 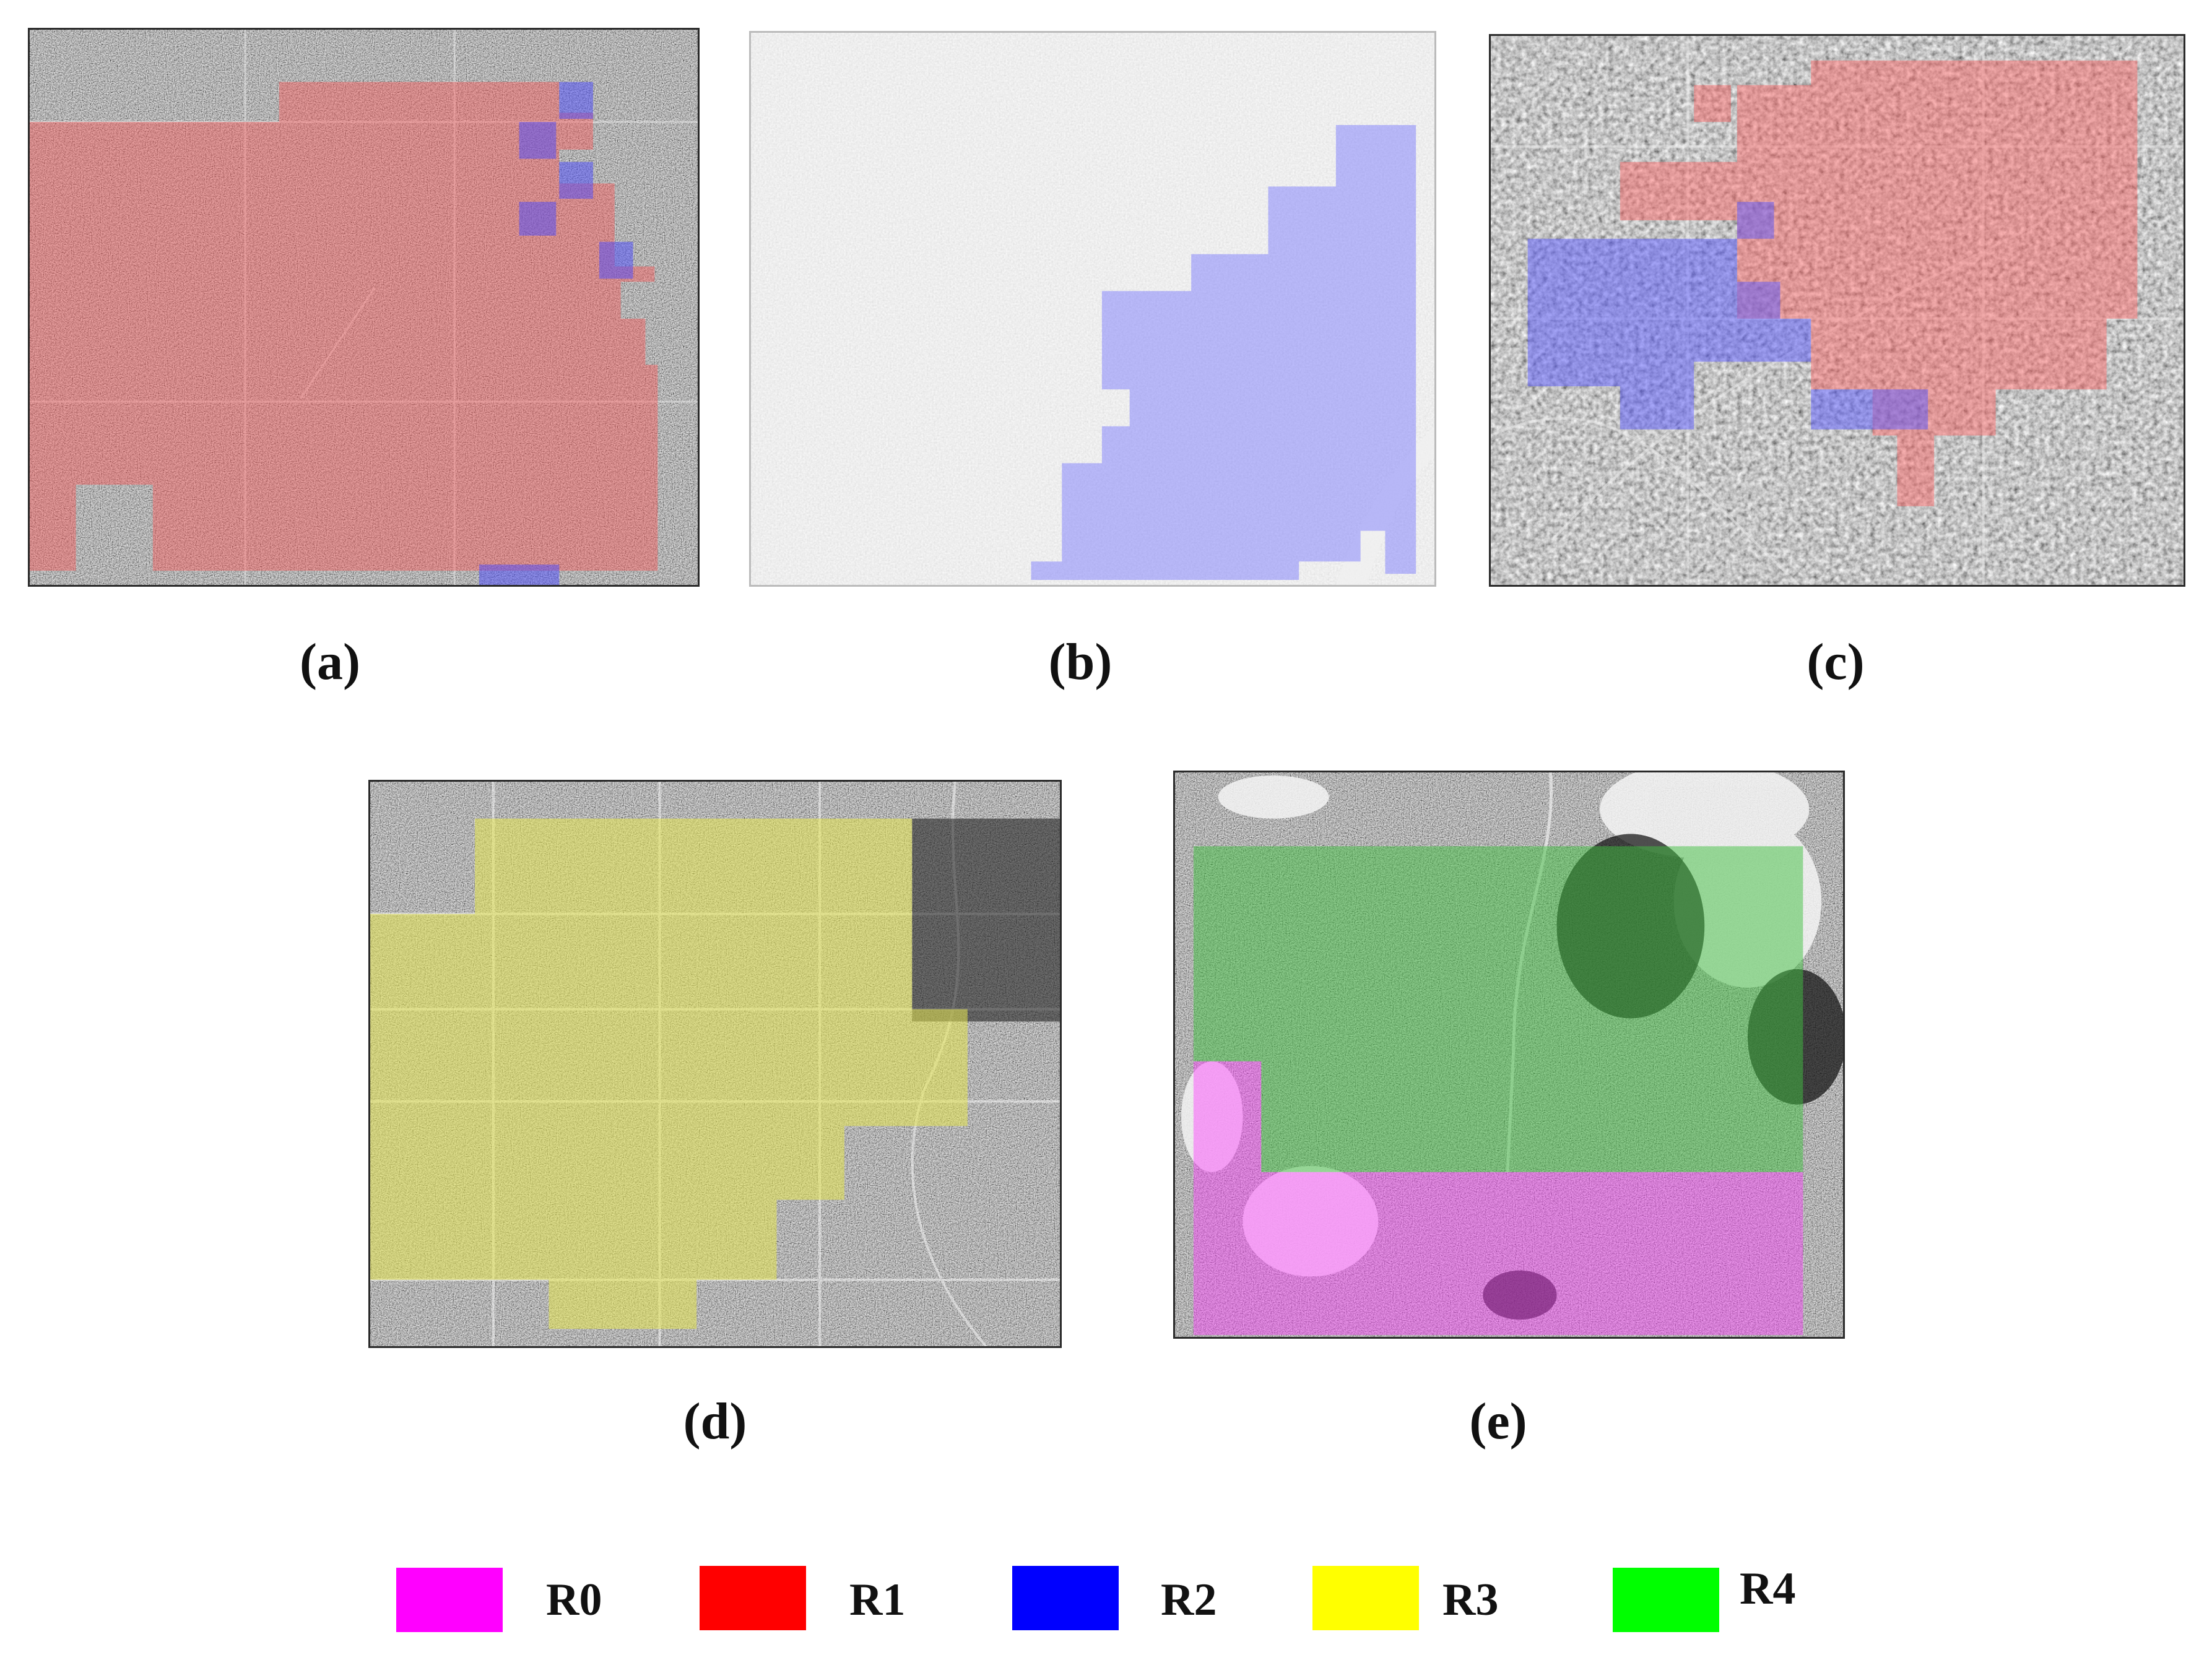 I want to click on aerial-image-panel-e, so click(x=1509, y=1055).